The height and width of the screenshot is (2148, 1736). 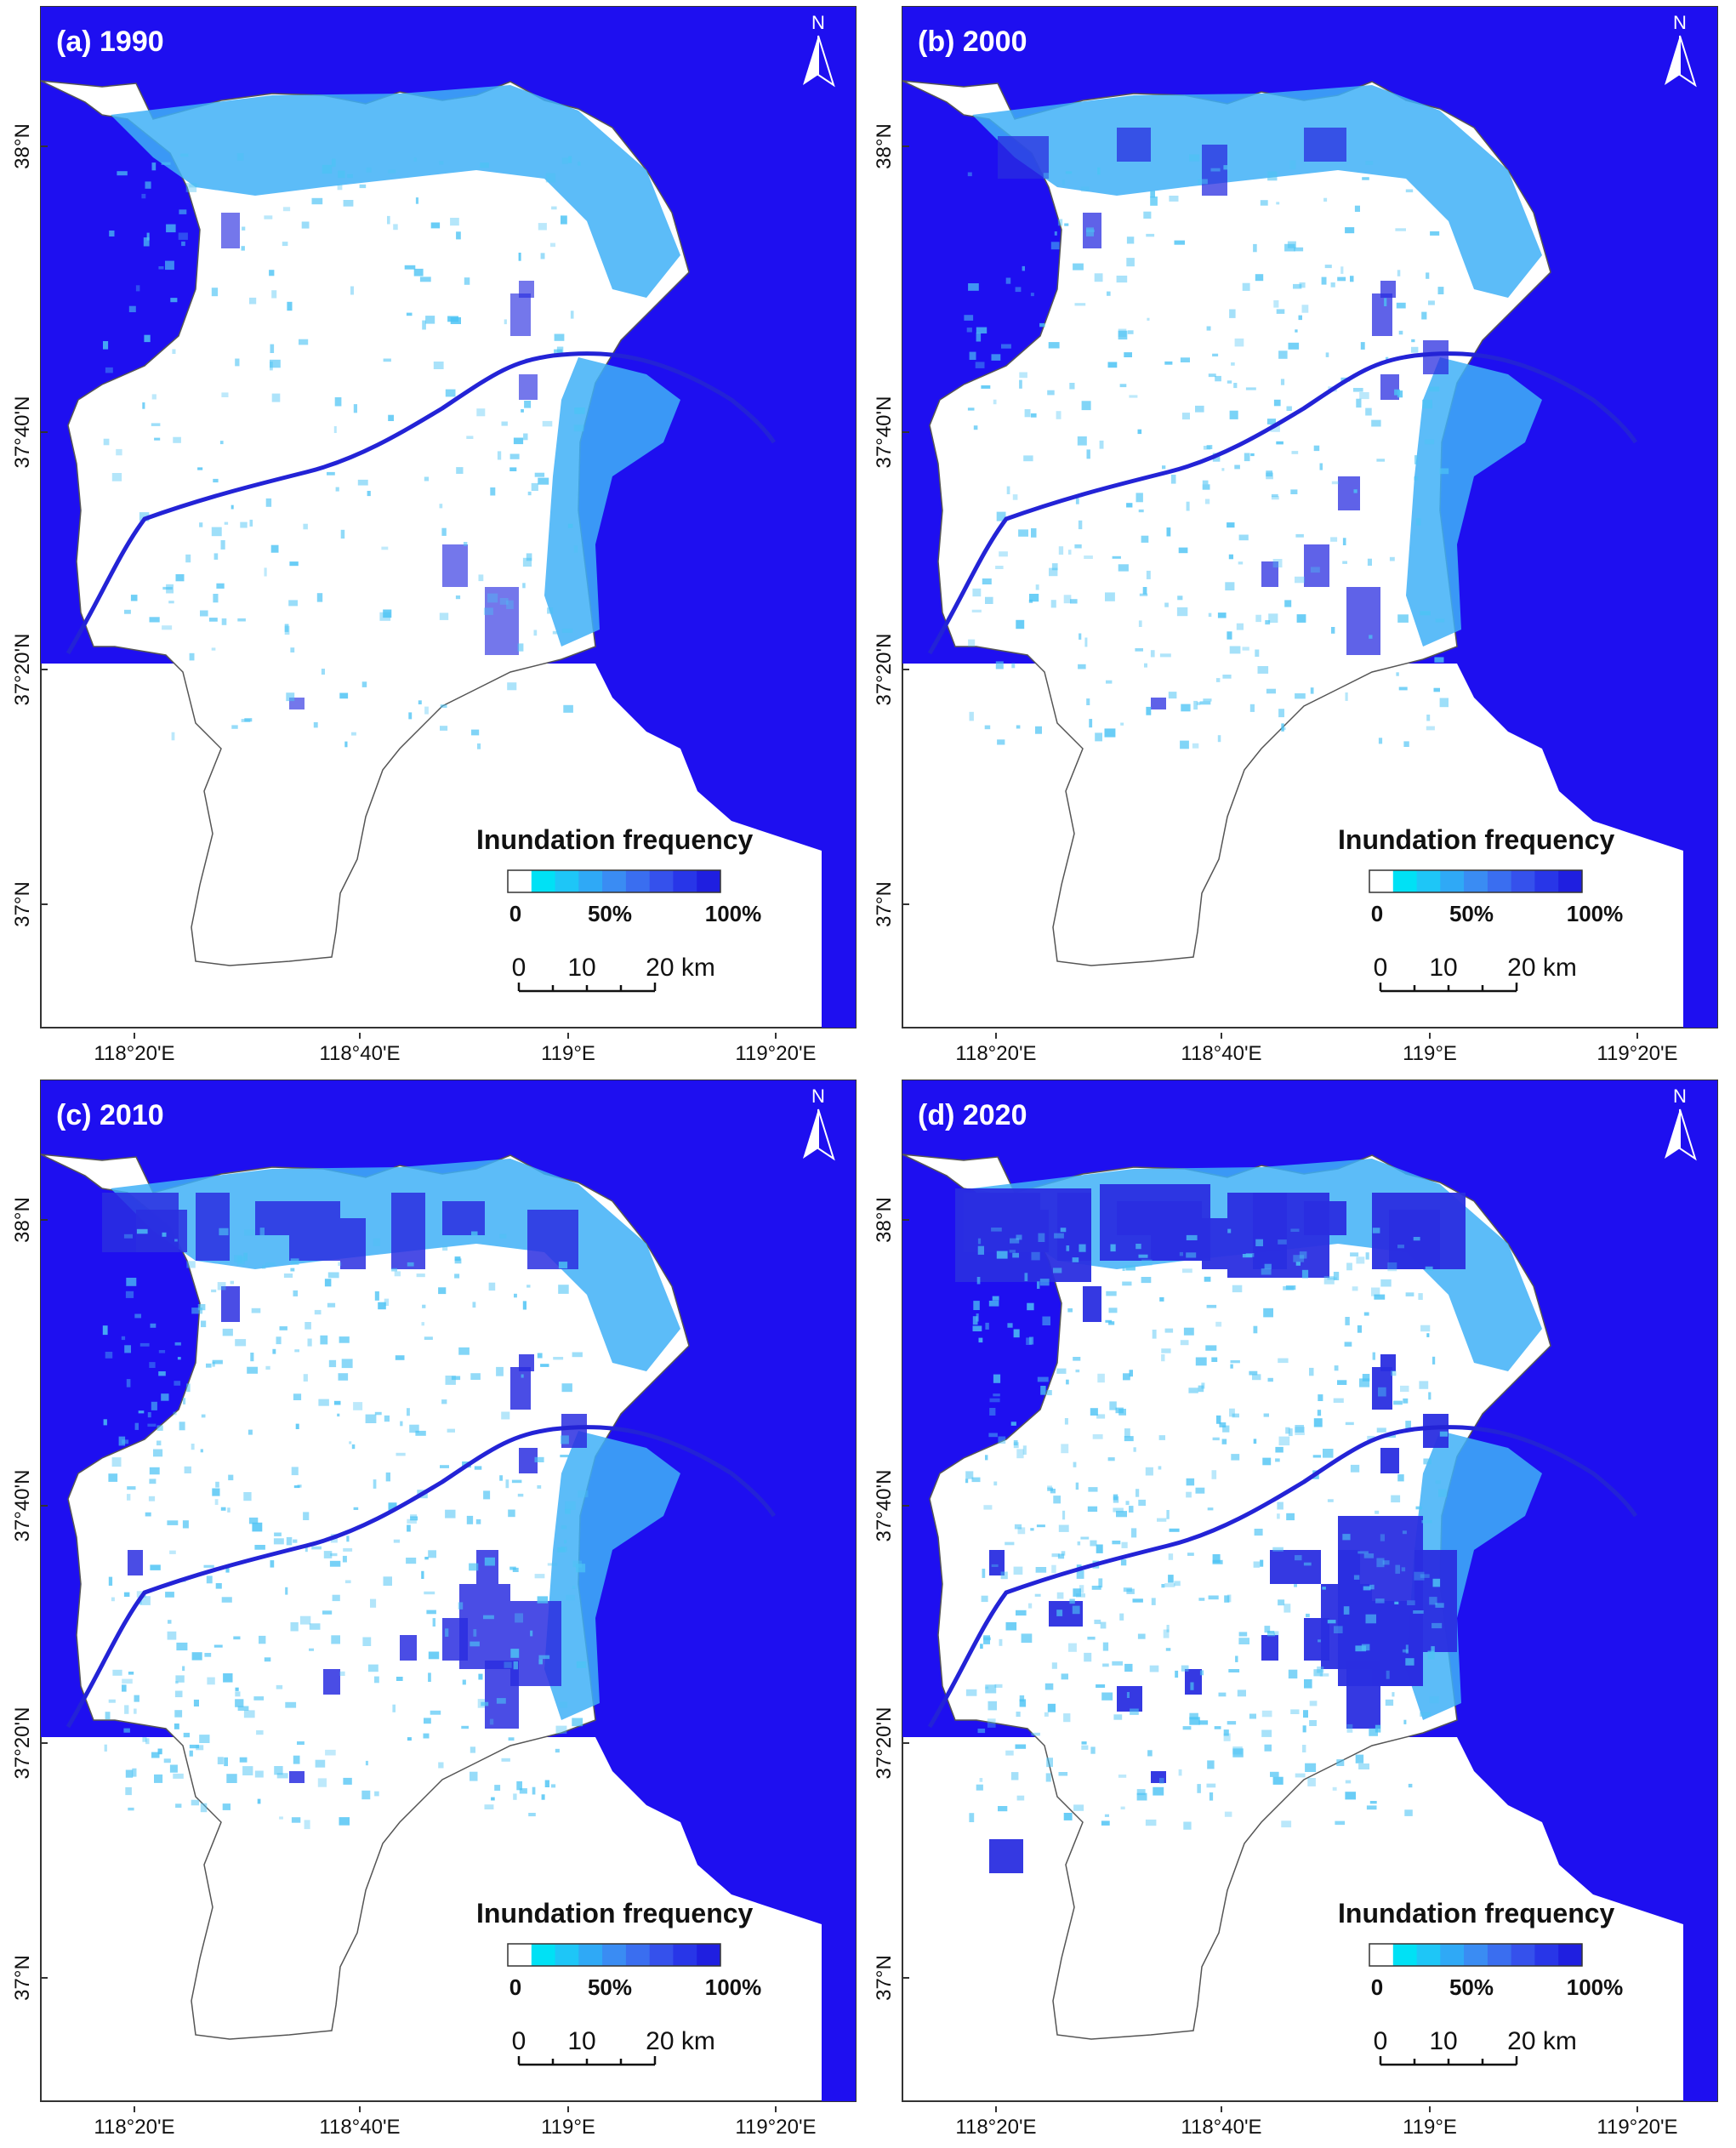 What do you see at coordinates (819, 50) in the screenshot?
I see `north-arrow-icon: N` at bounding box center [819, 50].